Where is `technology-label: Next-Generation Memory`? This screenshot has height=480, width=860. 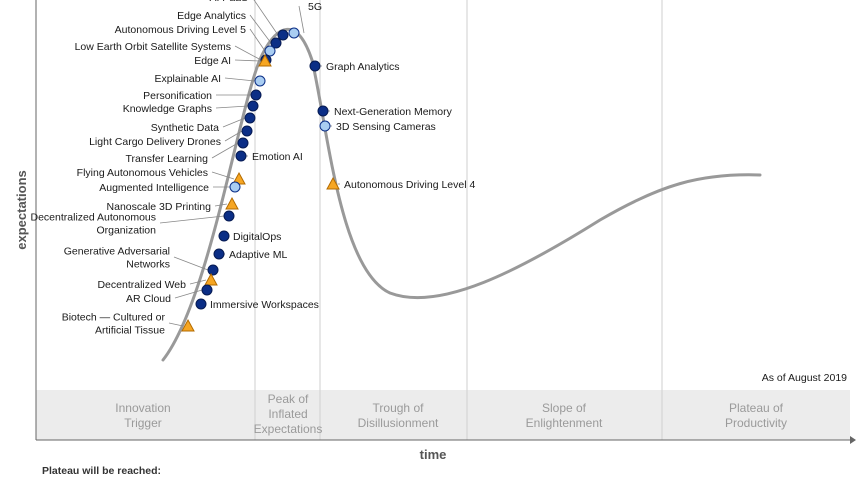
technology-label: Next-Generation Memory is located at coordinates (393, 112).